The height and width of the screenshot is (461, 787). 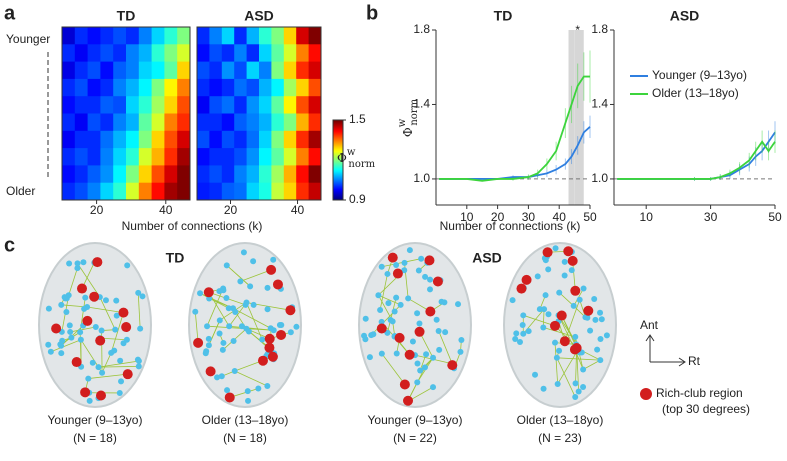 What do you see at coordinates (699, 393) in the screenshot?
I see `legend-label: Rich-club region` at bounding box center [699, 393].